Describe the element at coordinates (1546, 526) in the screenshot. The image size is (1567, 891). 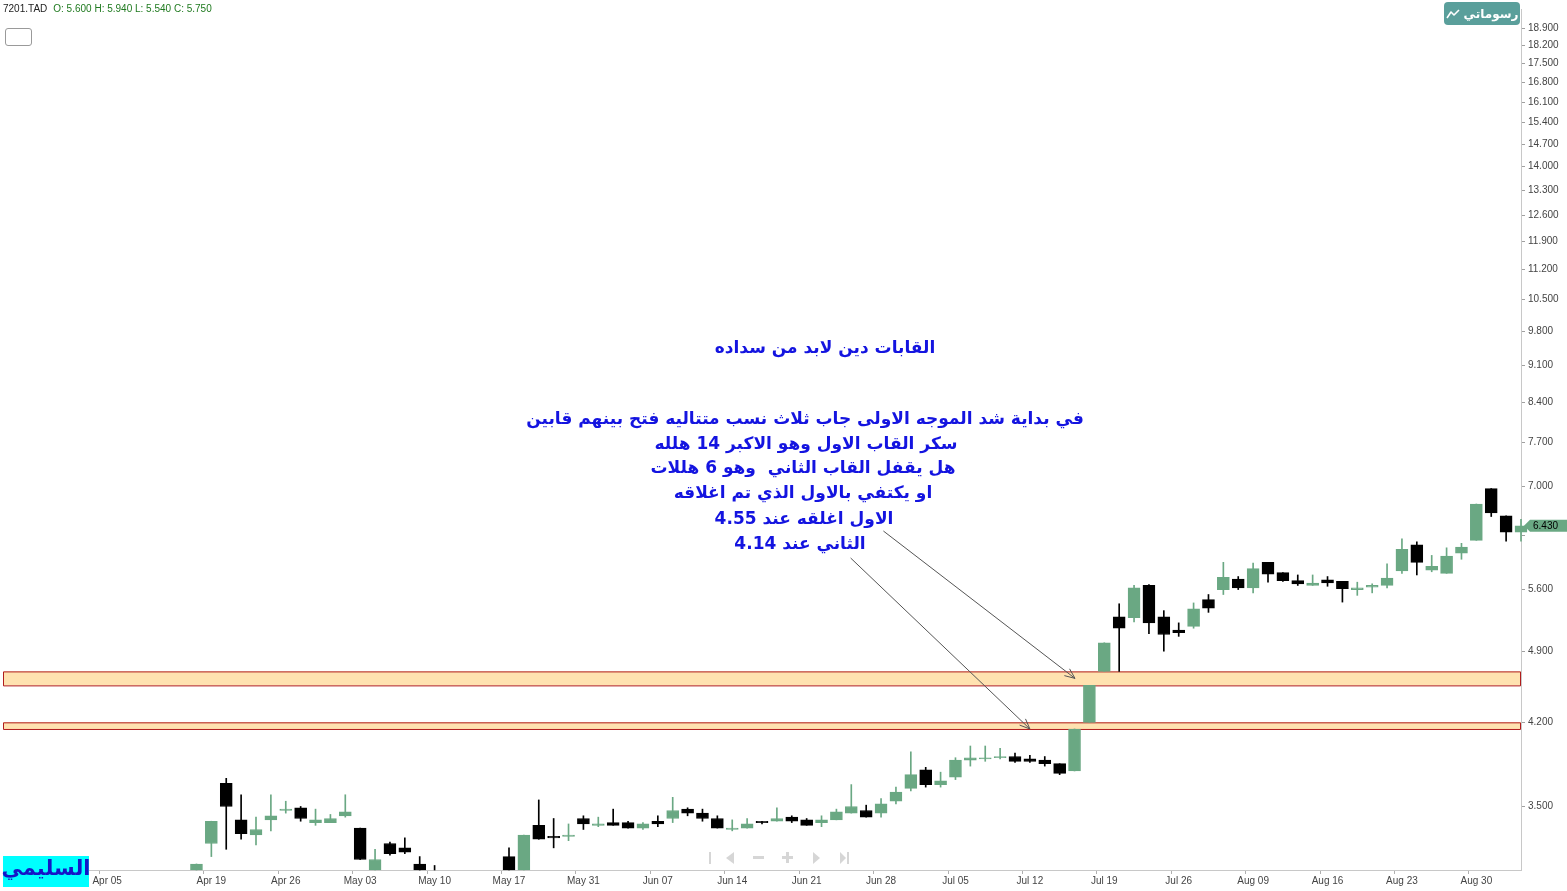
I see `text: 6.430` at that location.